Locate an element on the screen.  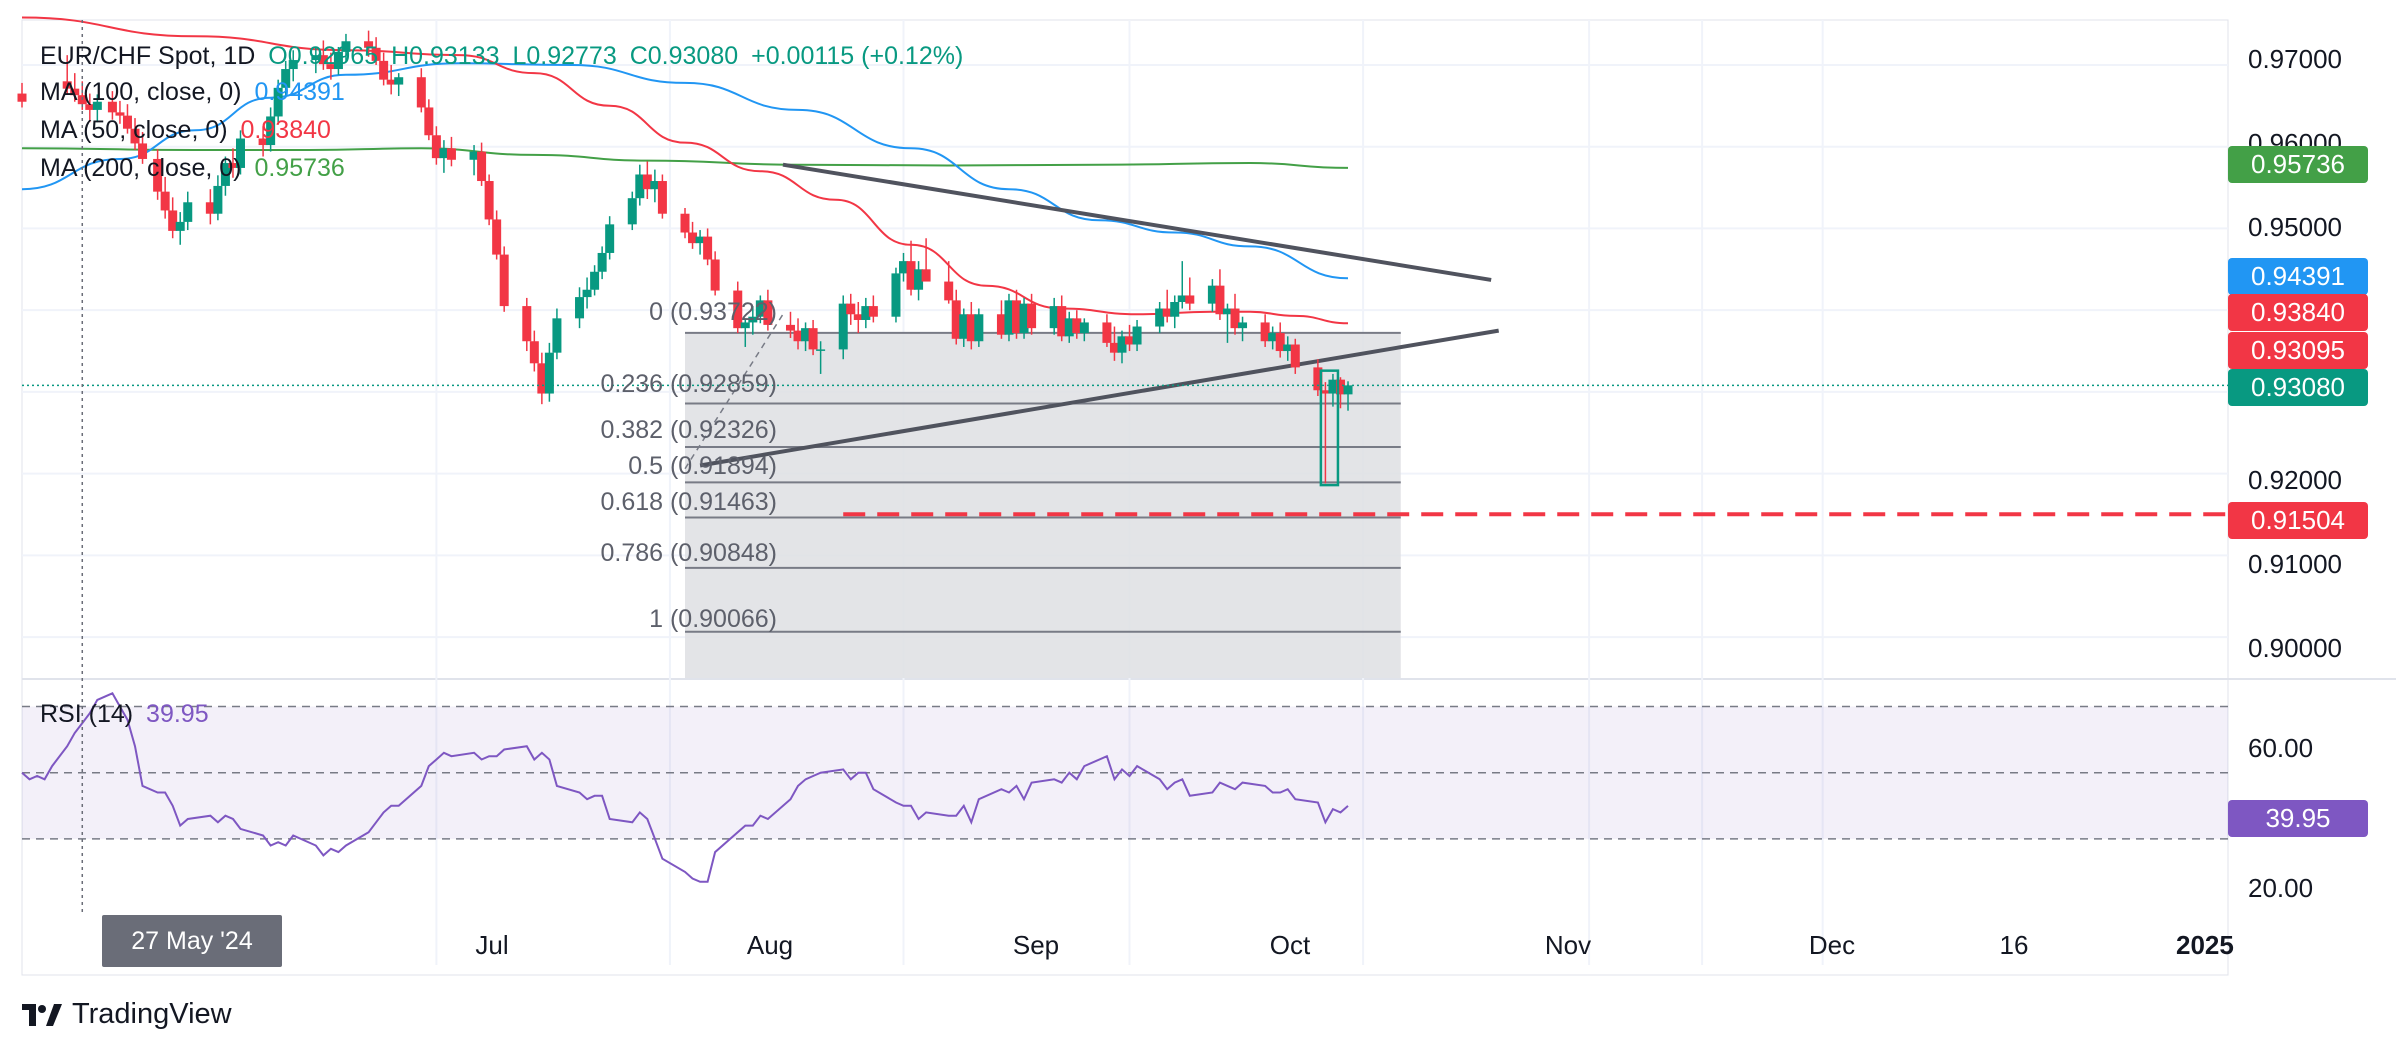
rsi-tick: 20.00 is located at coordinates (2281, 888).